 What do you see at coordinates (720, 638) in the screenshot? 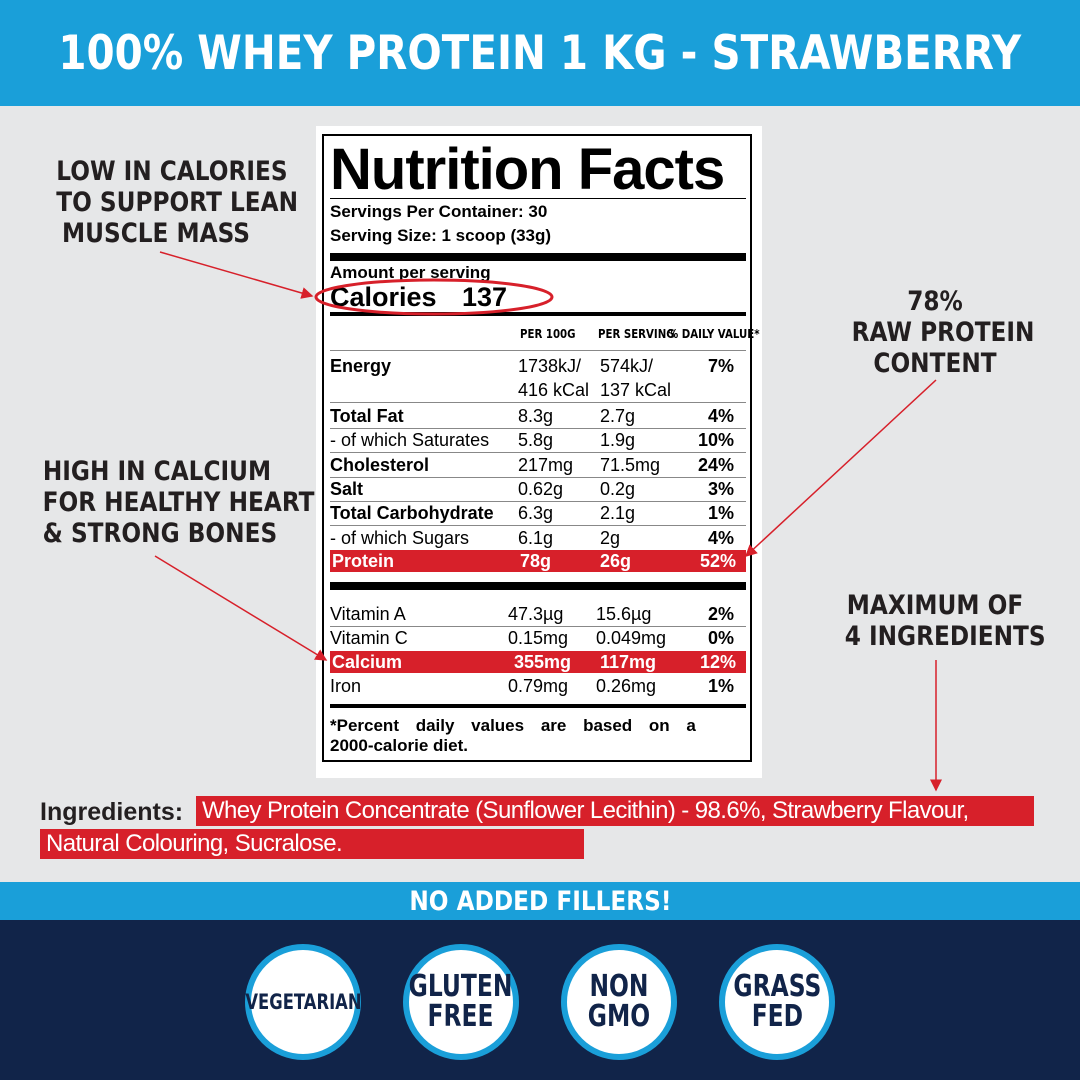
I see `vitamin-c-dv: 0%` at bounding box center [720, 638].